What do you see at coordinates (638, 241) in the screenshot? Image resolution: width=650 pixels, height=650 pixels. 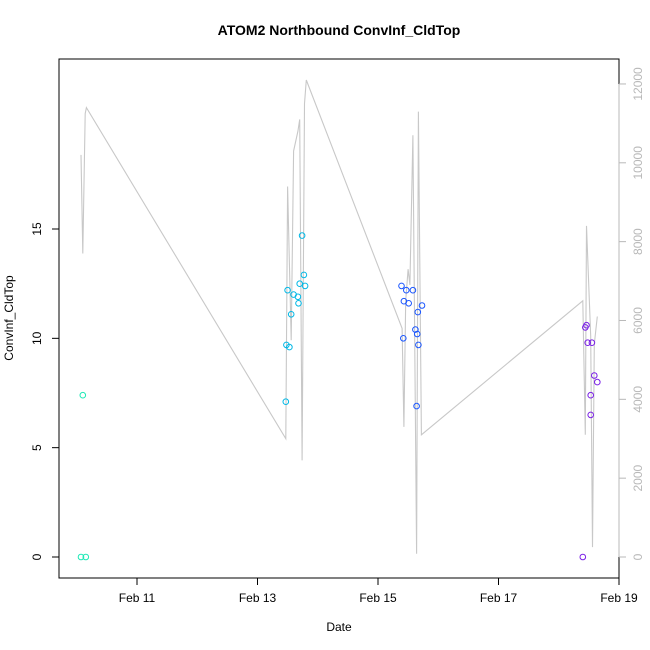 I see `y2-tick-label: 8000` at bounding box center [638, 241].